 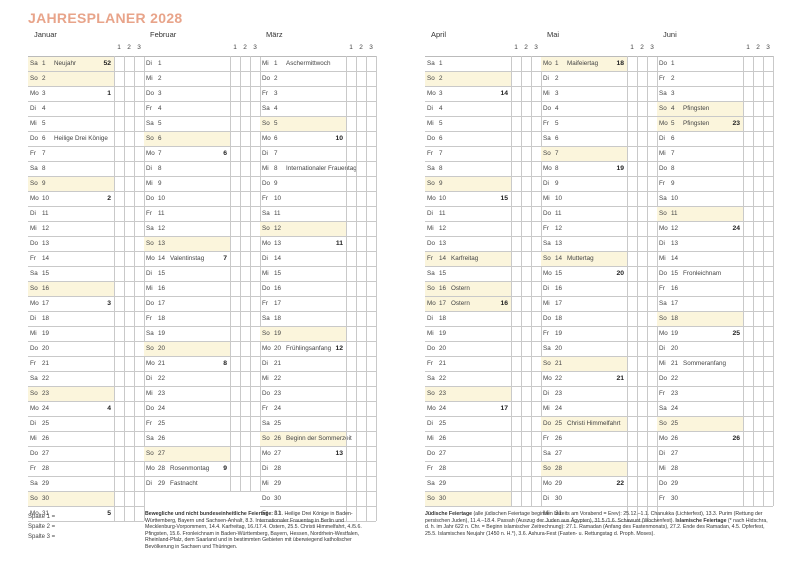 I want to click on day-row: So 13, so click(x=202, y=244).